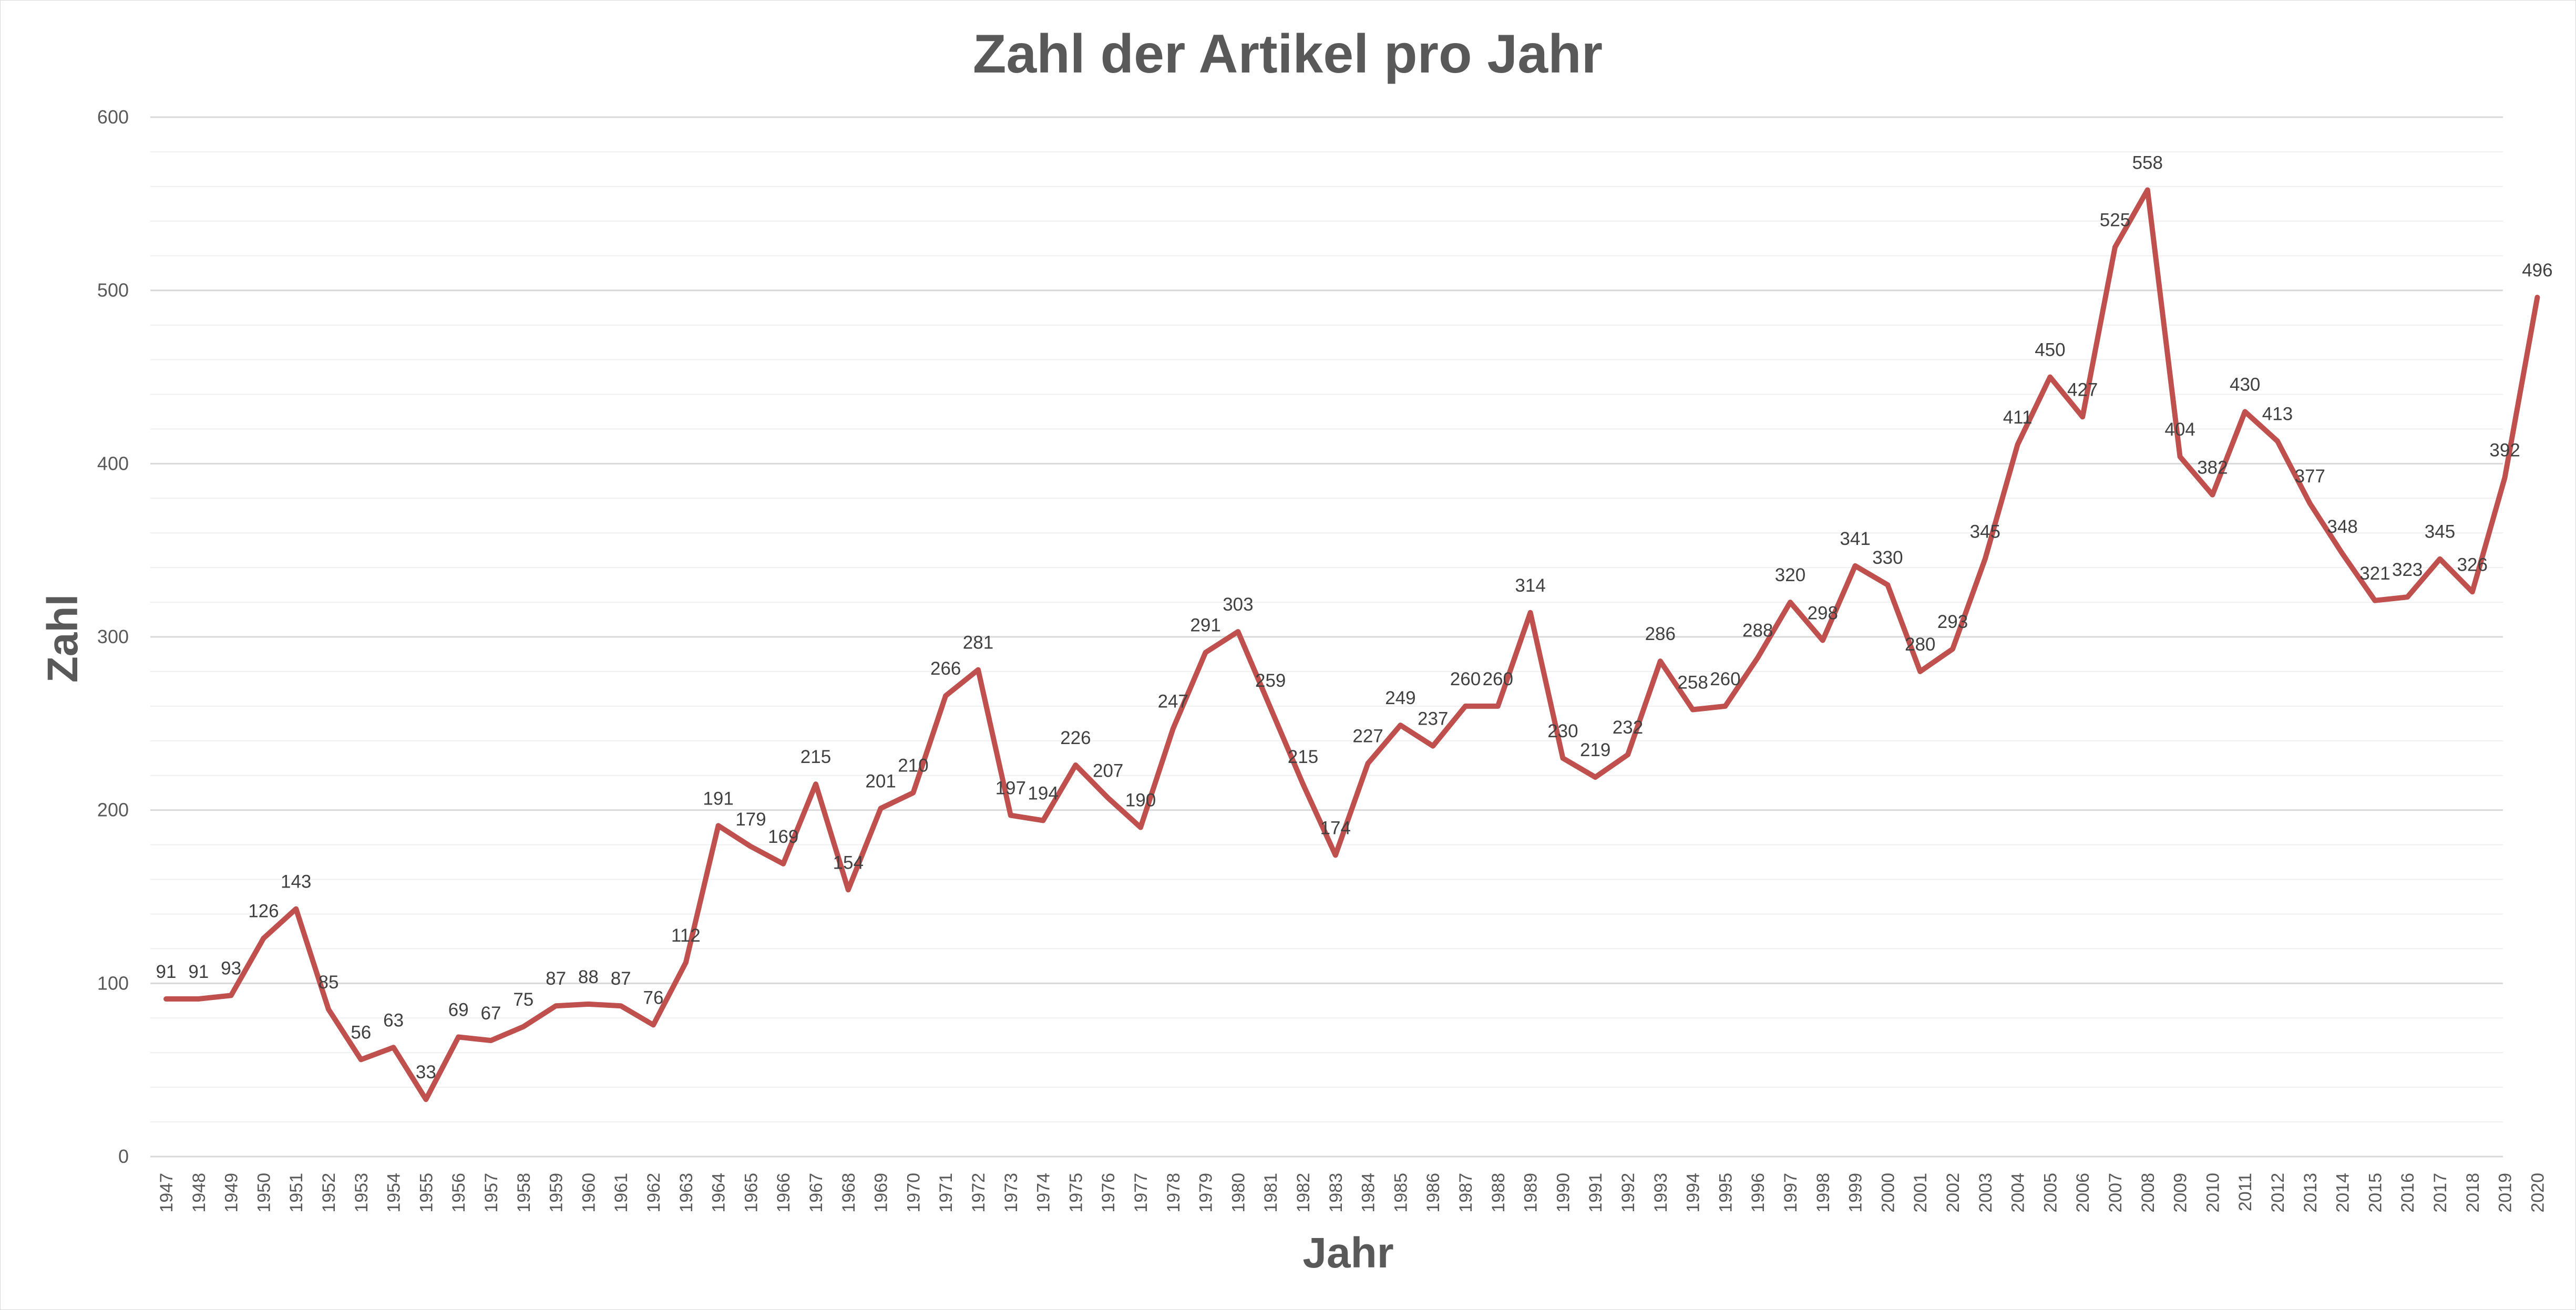 The image size is (2576, 1310). Describe the element at coordinates (2311, 1193) in the screenshot. I see `x-tick-label: 2013` at that location.